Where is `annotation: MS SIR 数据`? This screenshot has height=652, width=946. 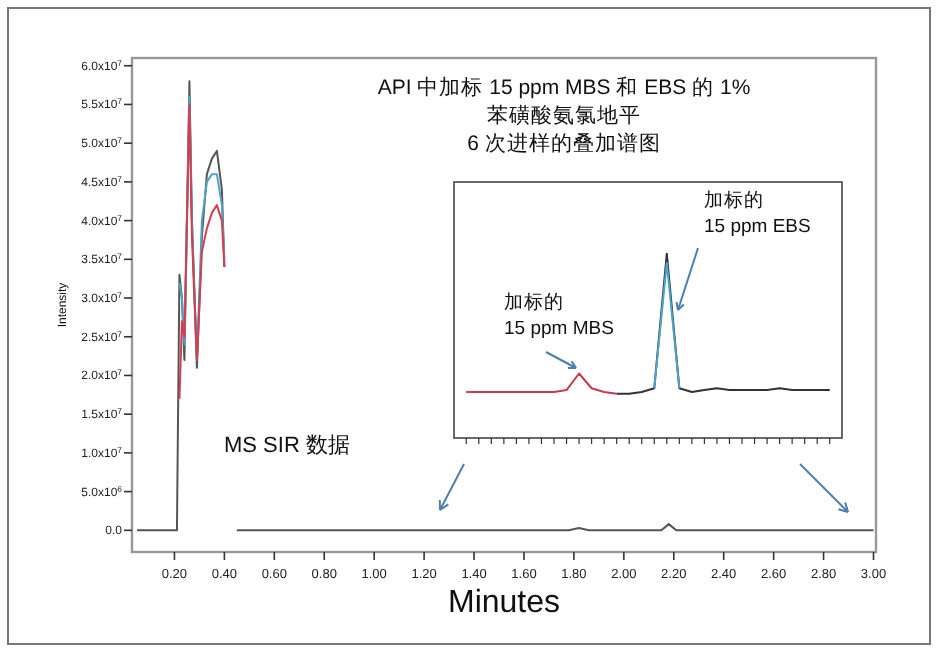 annotation: MS SIR 数据 is located at coordinates (287, 446).